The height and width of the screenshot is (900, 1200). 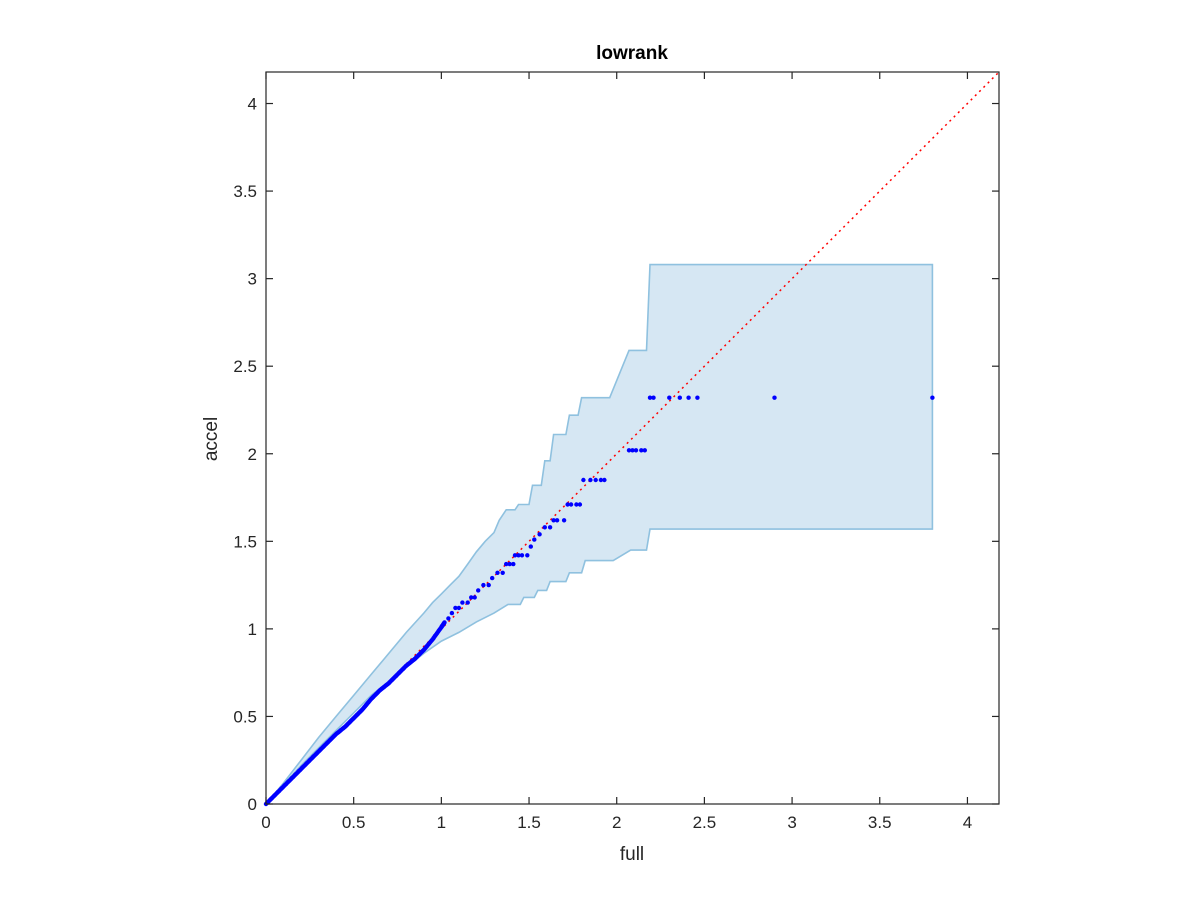 What do you see at coordinates (441, 822) in the screenshot?
I see `x-tick-label: 1` at bounding box center [441, 822].